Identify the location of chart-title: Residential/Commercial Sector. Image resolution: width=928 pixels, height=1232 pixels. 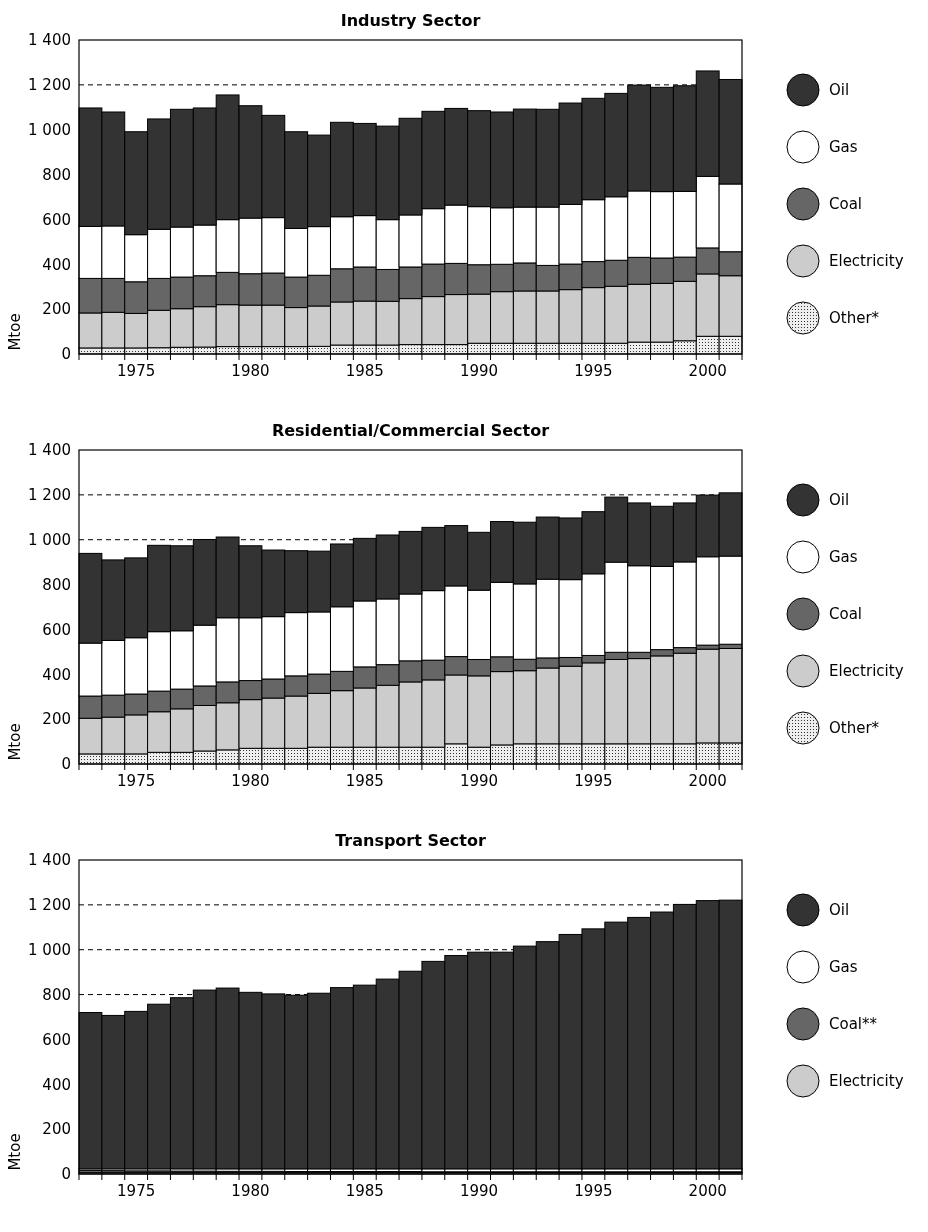
(410, 430).